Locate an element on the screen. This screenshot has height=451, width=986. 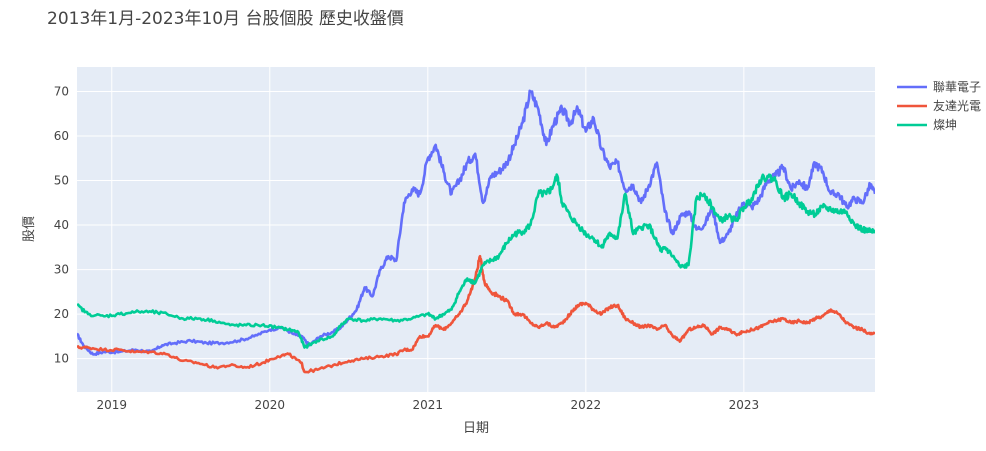
chart-title: 2013年1月-2023年10月 台股個股 歷史收盤價 is located at coordinates (225, 19).